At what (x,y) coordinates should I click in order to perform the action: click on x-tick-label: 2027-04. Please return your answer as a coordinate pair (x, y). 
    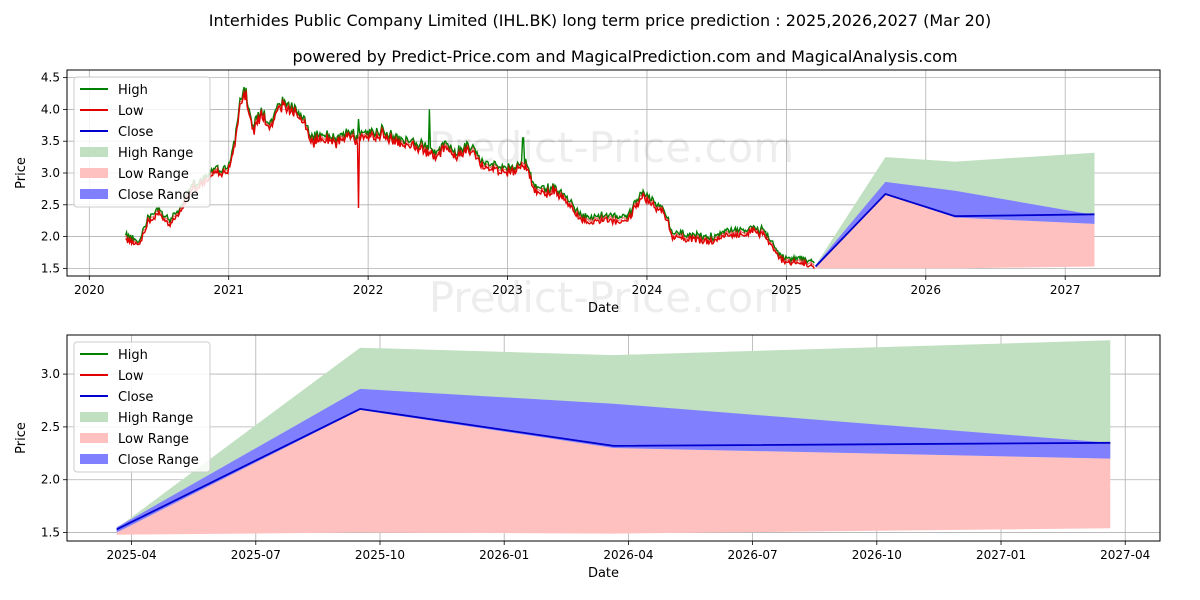
    Looking at the image, I should click on (1125, 555).